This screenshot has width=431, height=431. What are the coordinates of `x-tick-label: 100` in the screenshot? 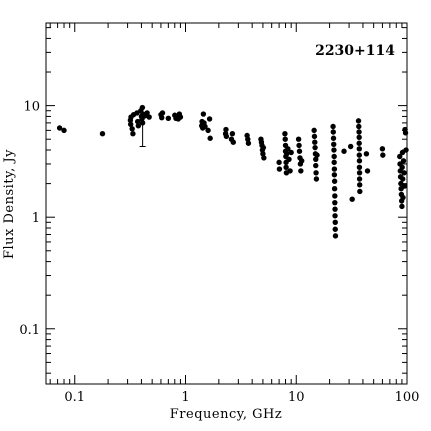 It's located at (407, 397).